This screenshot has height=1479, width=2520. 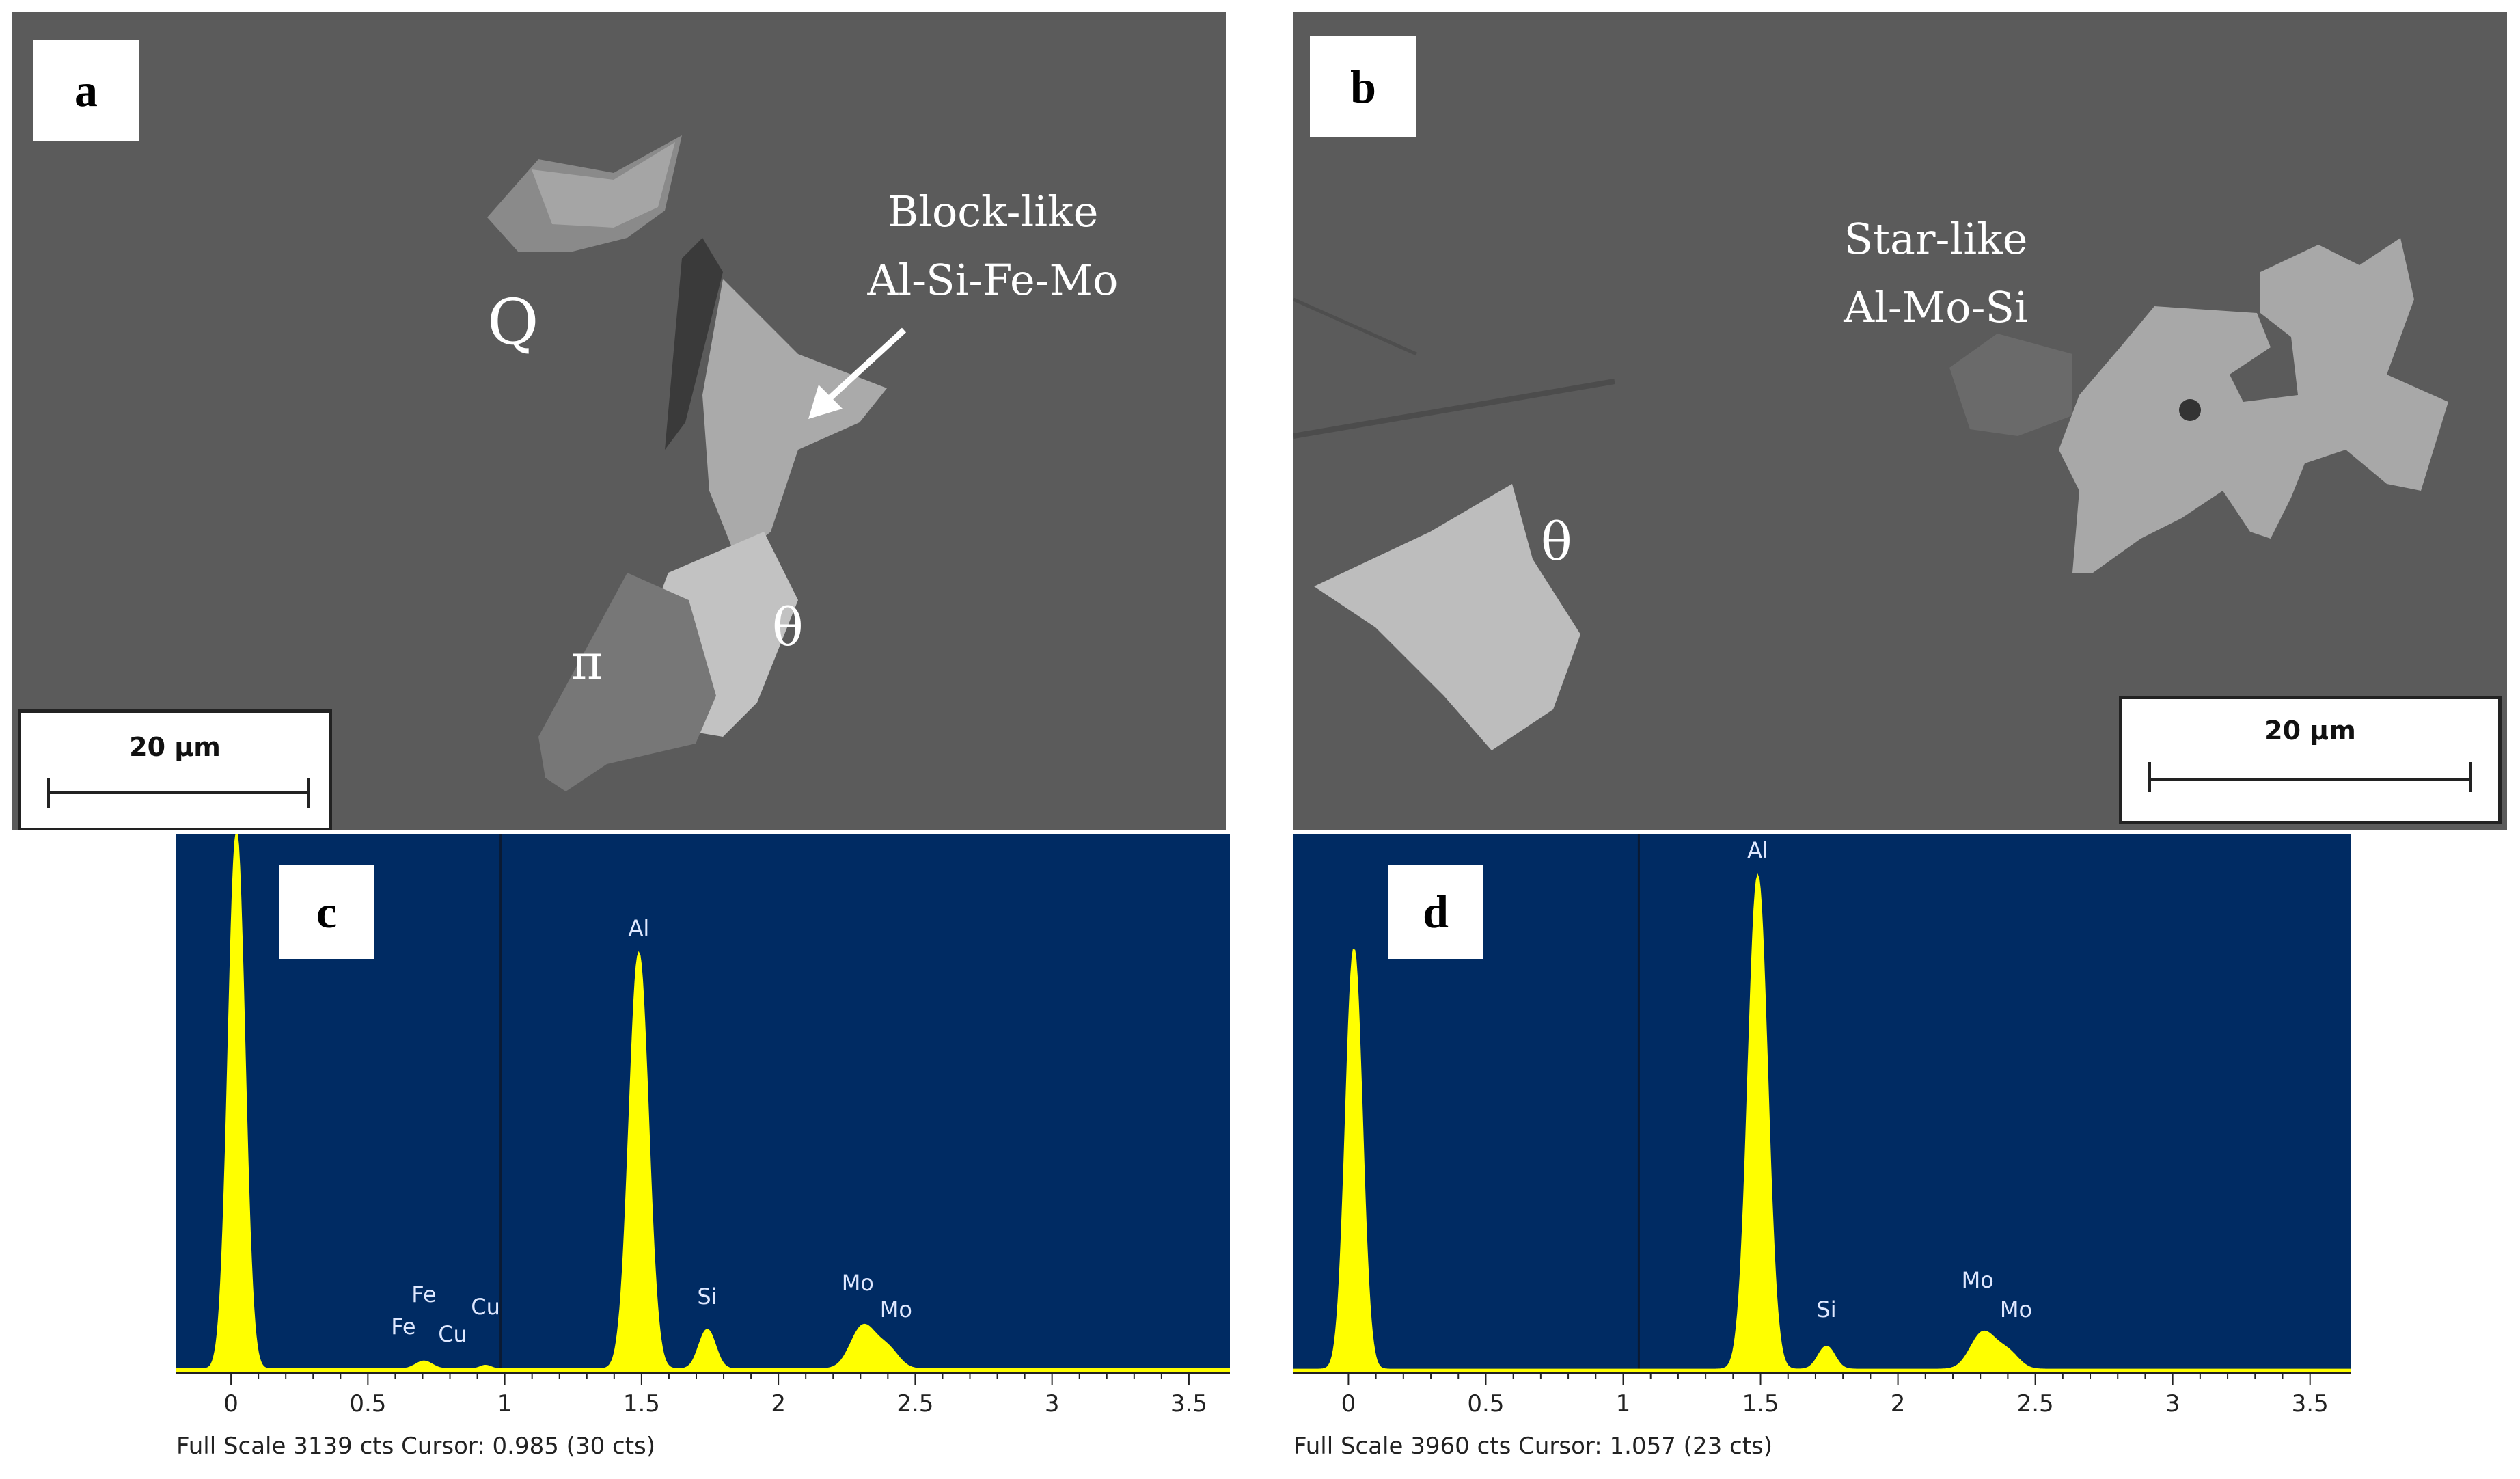 I want to click on scale-bar-a-tick-right, so click(x=308, y=793).